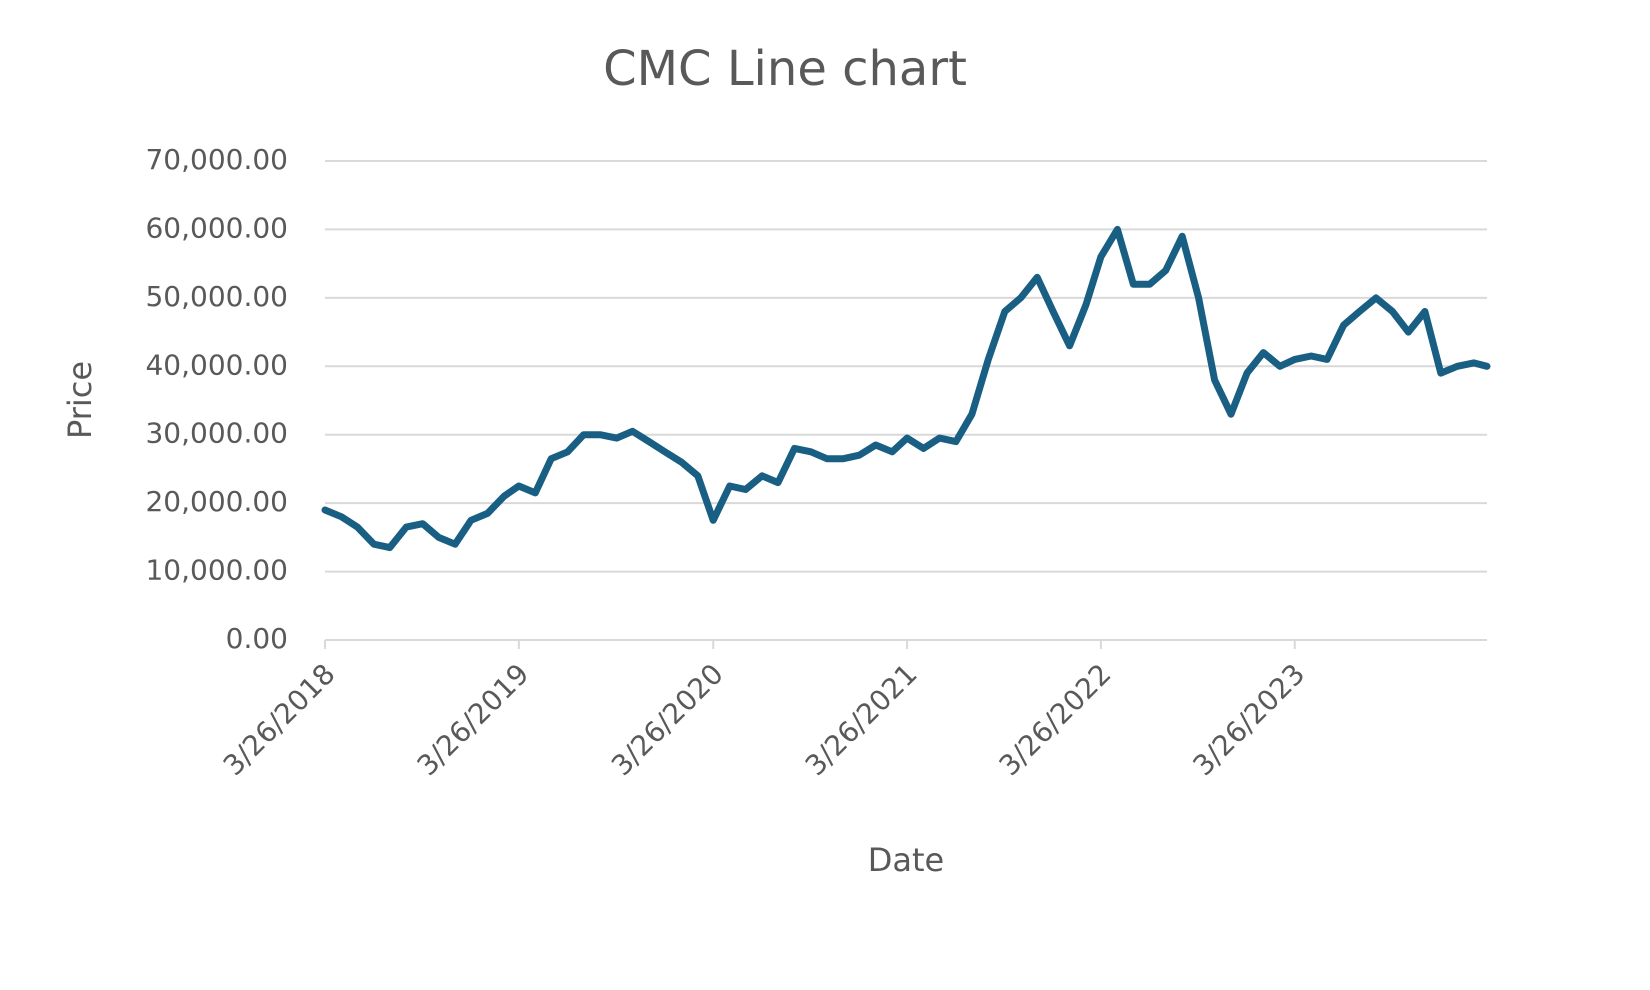 This screenshot has height=990, width=1650. What do you see at coordinates (667, 719) in the screenshot?
I see `x-tick-label: 3/26/2020` at bounding box center [667, 719].